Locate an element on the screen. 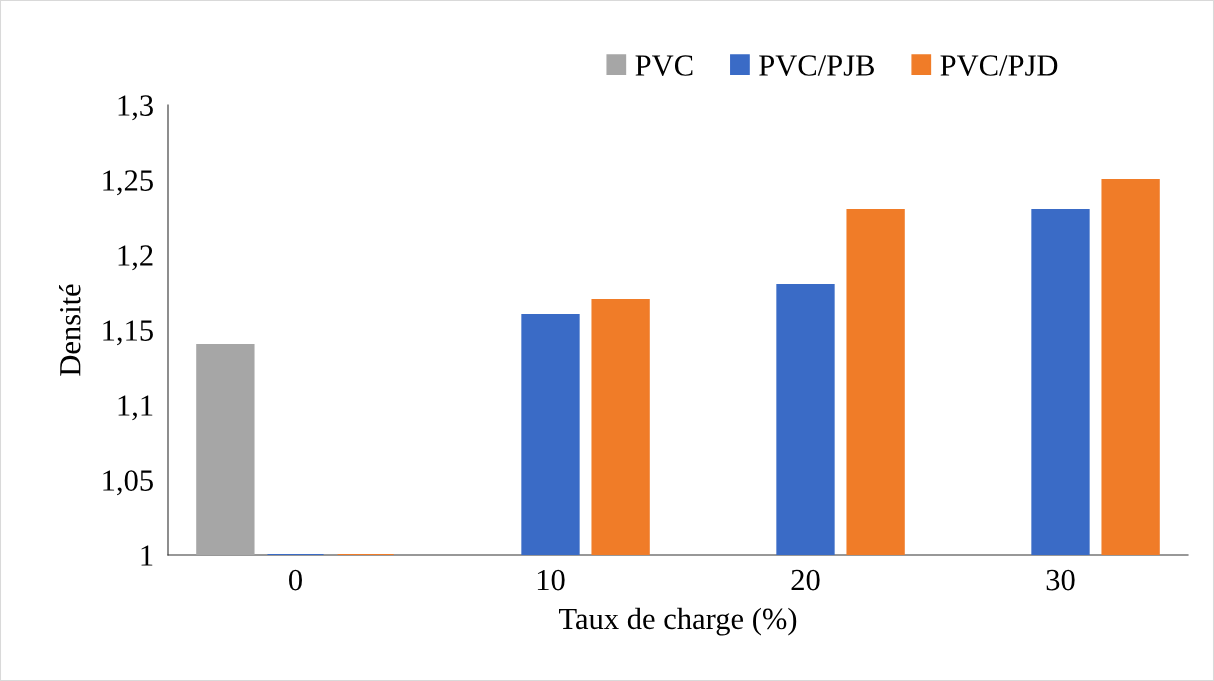 This screenshot has width=1214, height=681. y-tick-label: 1,25 is located at coordinates (128, 183).